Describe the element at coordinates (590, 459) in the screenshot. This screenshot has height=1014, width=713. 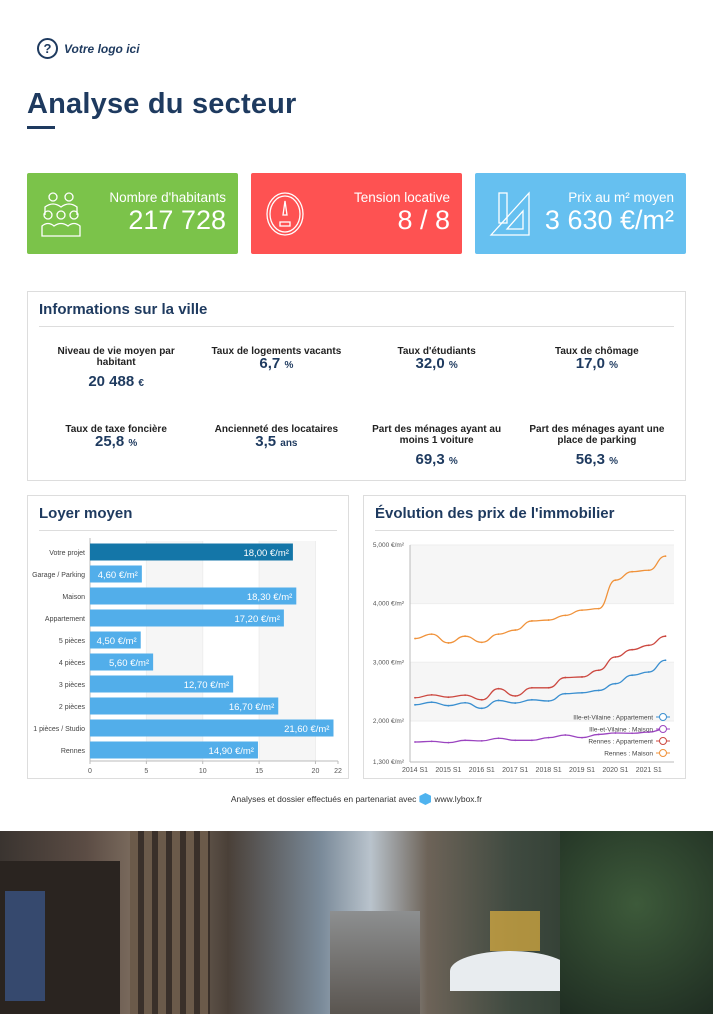
I see `info-number: 56,3` at that location.